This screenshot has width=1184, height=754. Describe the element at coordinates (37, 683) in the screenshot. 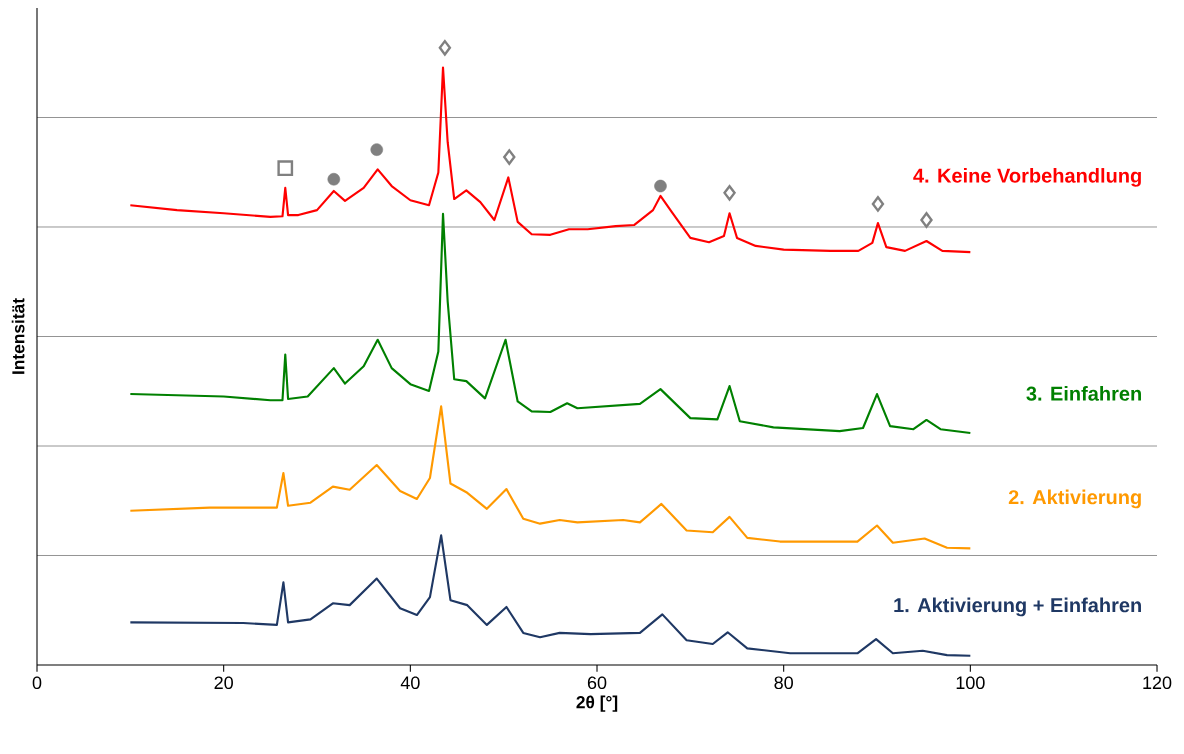

I see `x-tick-label: 0` at that location.